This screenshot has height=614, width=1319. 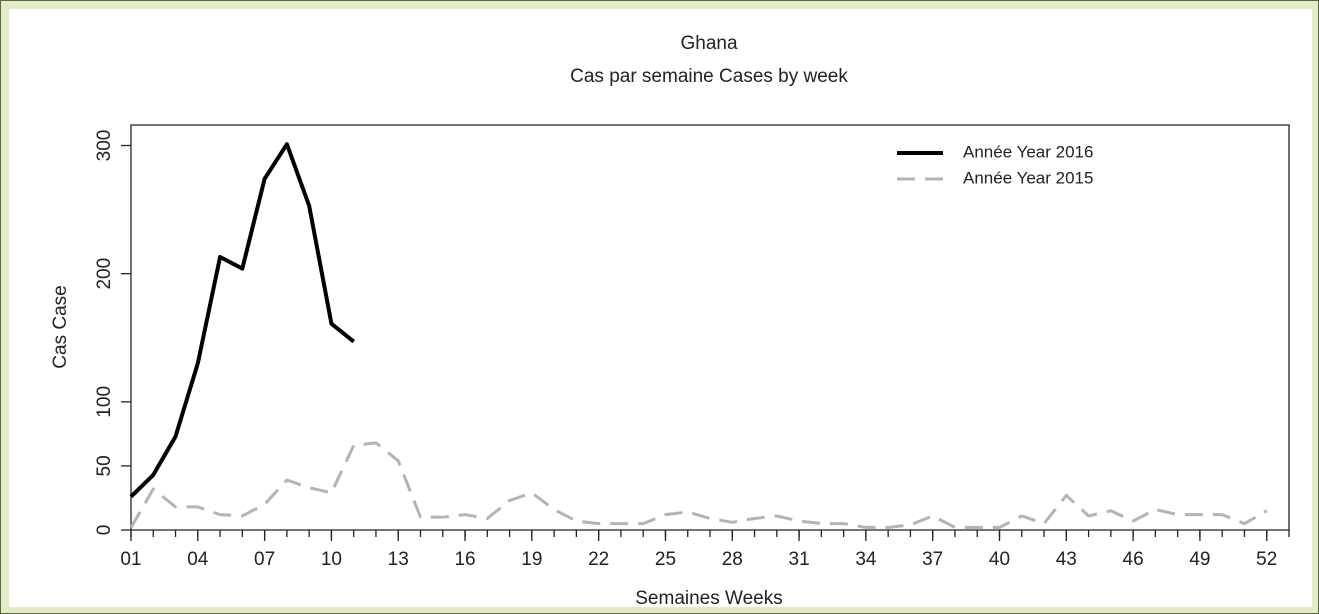 I want to click on x-tick-label: 16, so click(x=464, y=559).